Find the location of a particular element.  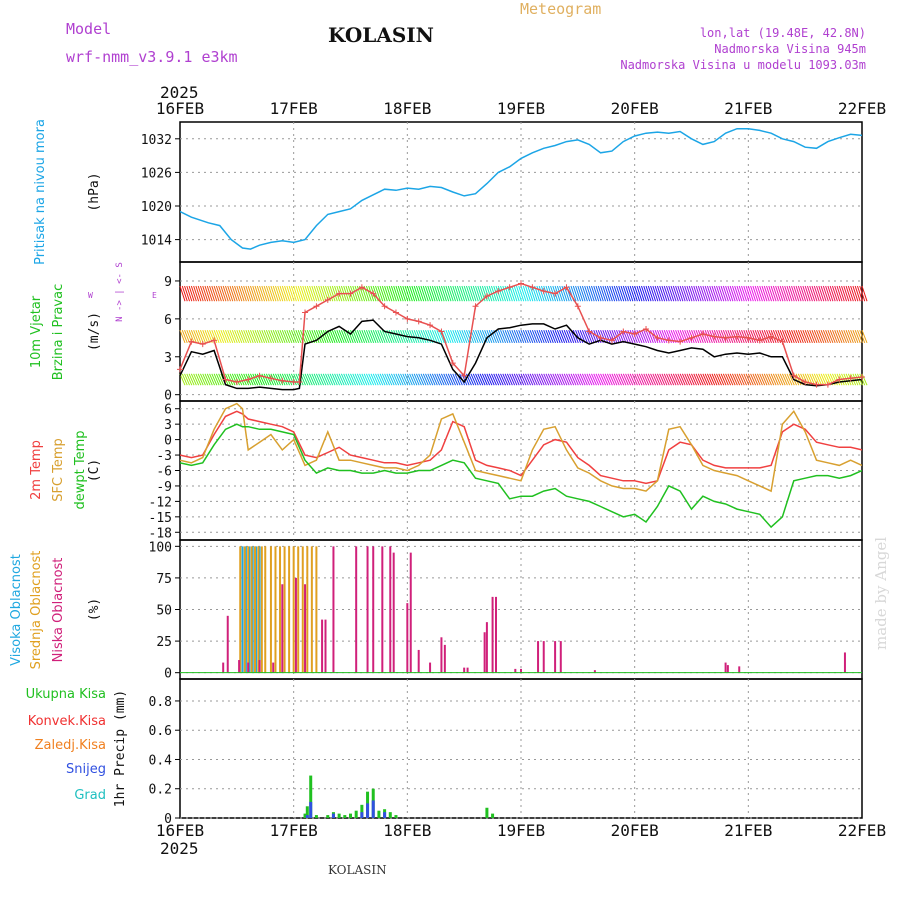

x-tick-bottom-16FEB: 16FEB is located at coordinates (180, 830).